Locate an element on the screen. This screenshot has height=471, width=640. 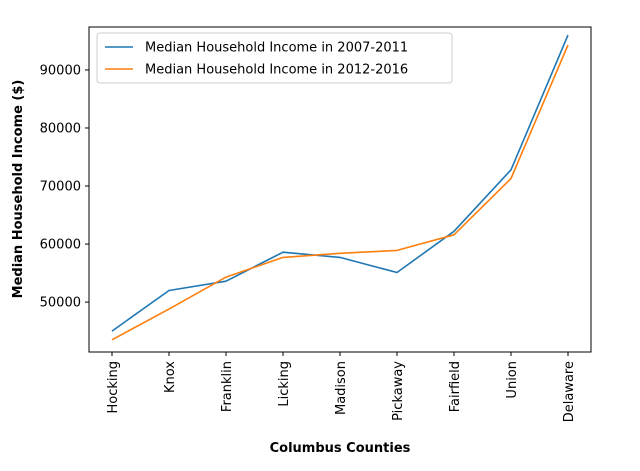
legend-label: Median Household Income in 2007-2011 is located at coordinates (276, 48).